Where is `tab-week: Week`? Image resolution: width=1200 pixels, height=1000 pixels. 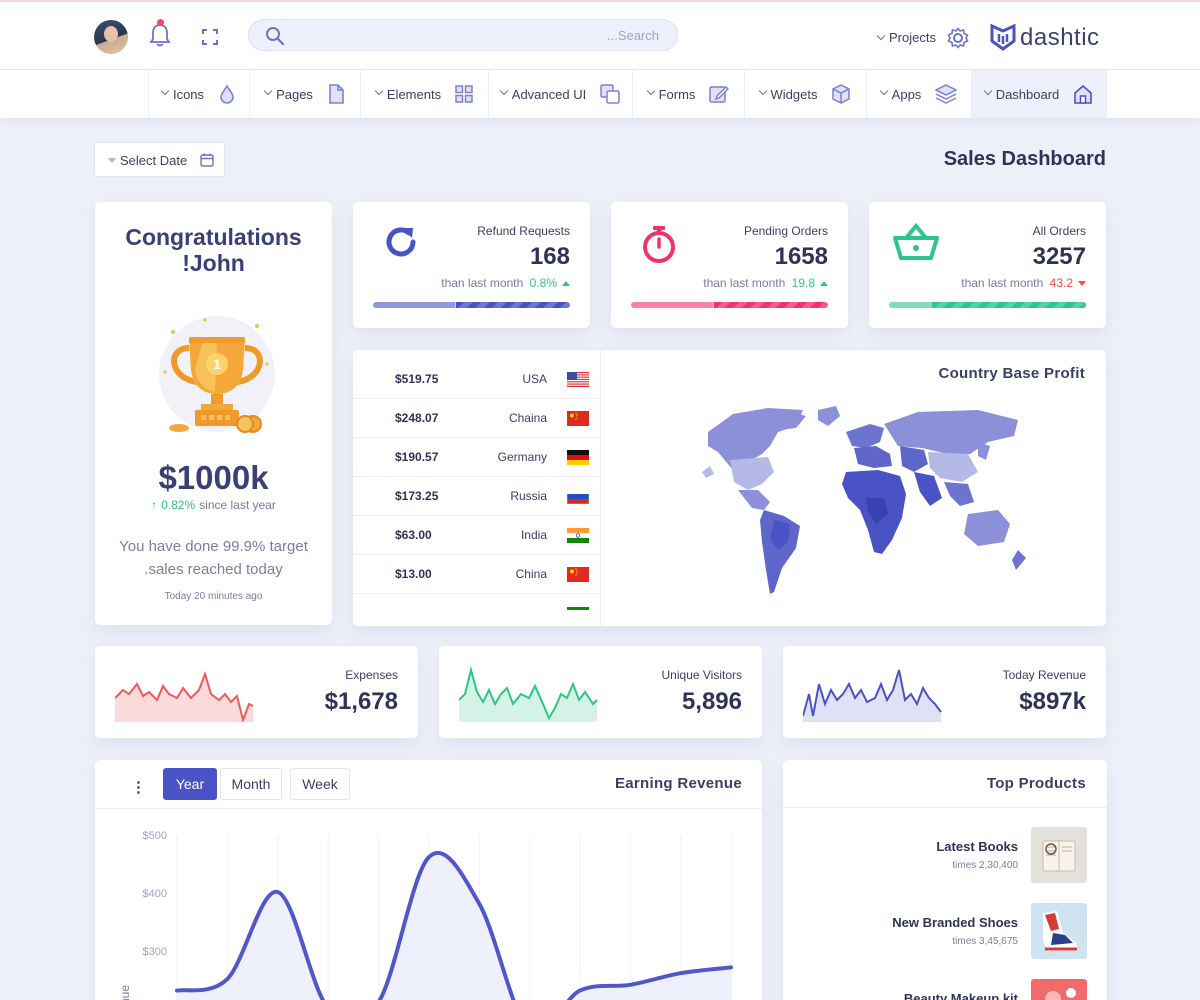
tab-week: Week is located at coordinates (320, 784).